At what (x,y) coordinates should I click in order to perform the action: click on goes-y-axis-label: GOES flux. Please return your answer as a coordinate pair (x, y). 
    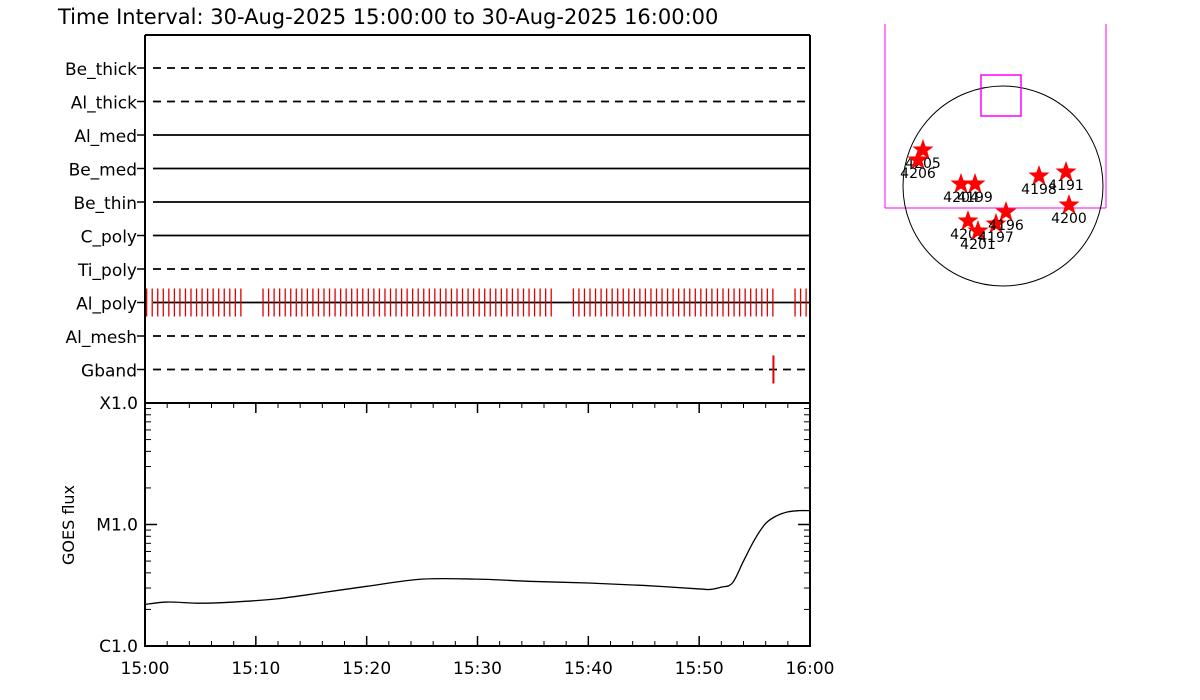
    Looking at the image, I should click on (68, 525).